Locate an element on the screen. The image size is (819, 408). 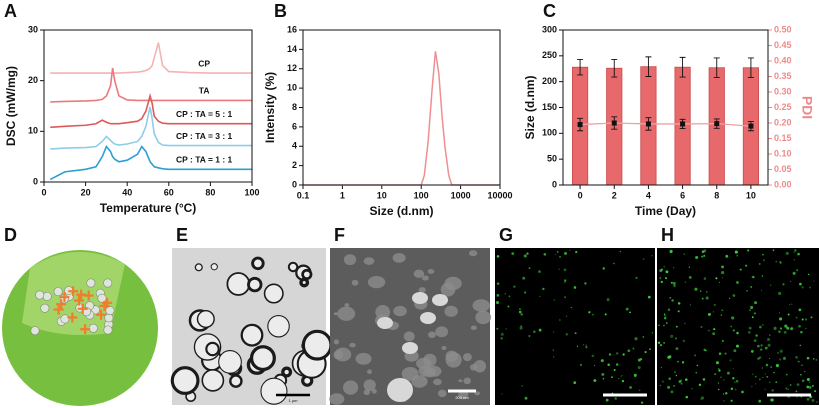
x-tick-label: 8 is located at coordinates (716, 195).